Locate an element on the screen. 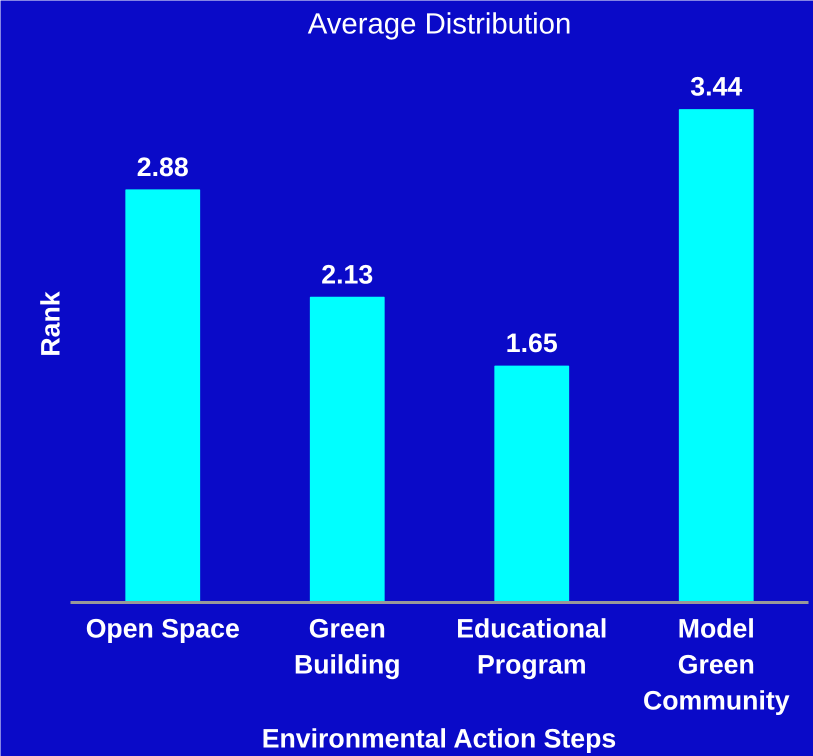 The image size is (813, 756). x-tick-label: Green Building is located at coordinates (347, 647).